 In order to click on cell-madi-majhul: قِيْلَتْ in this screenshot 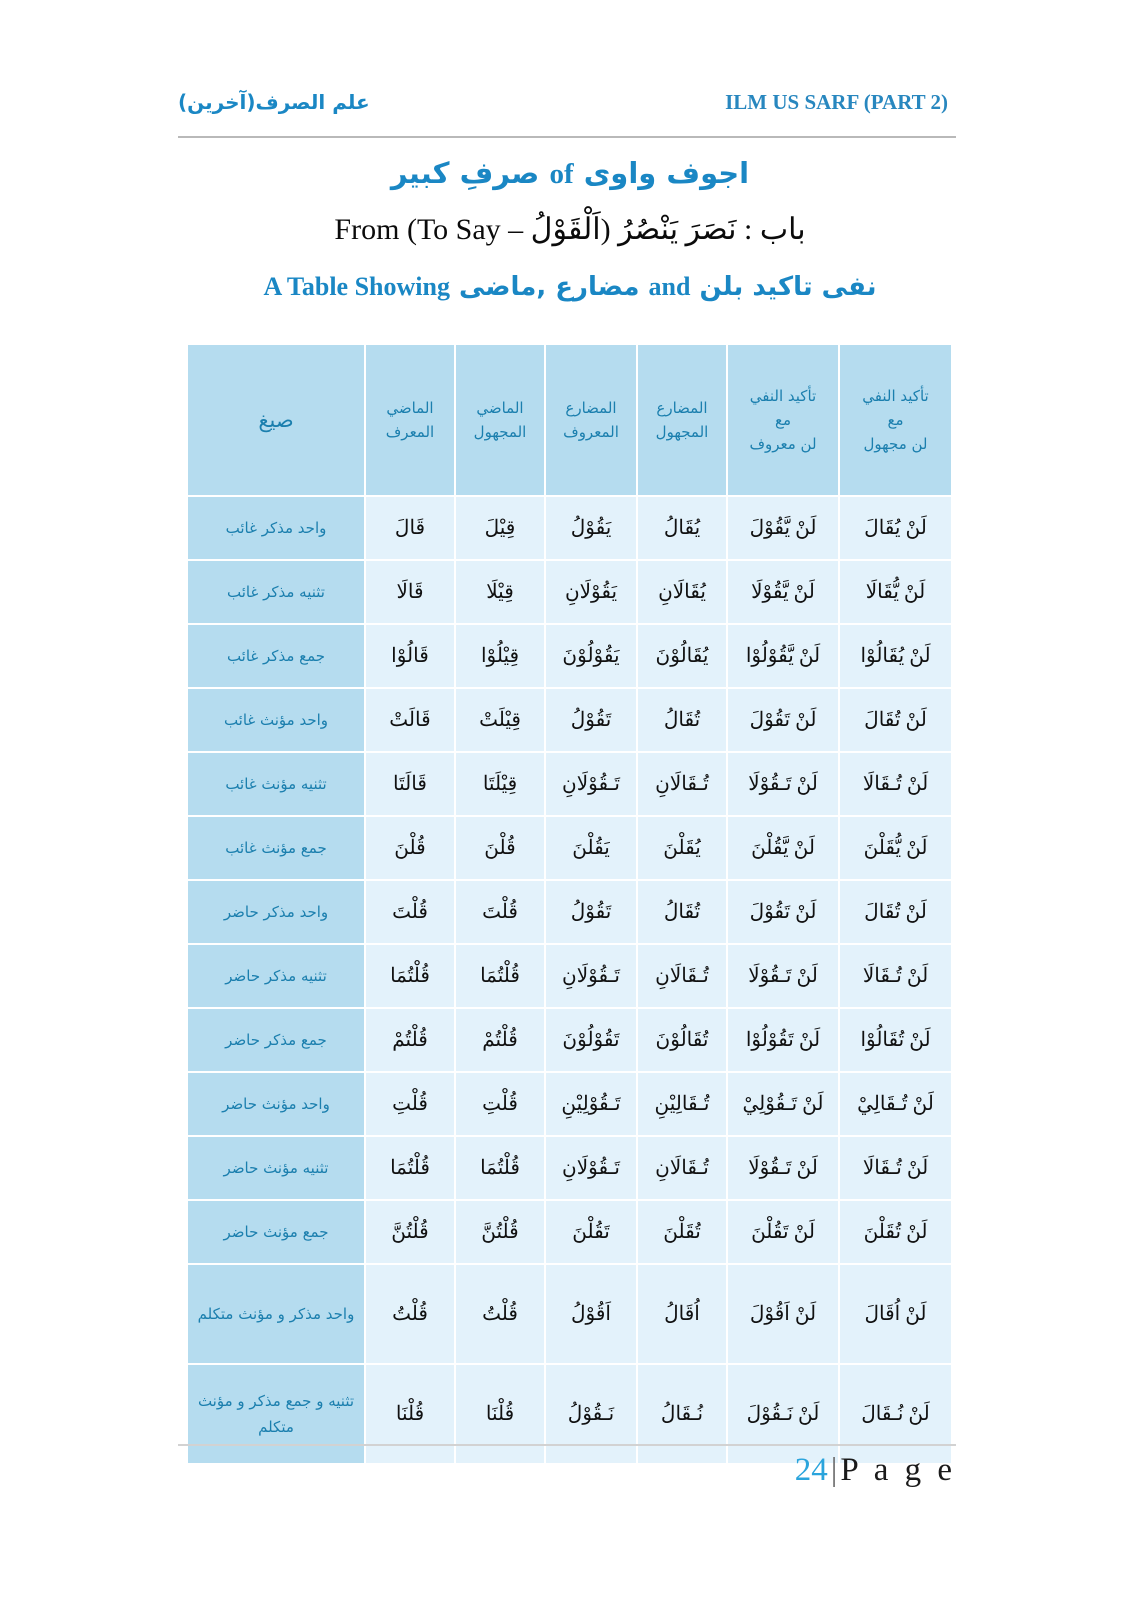, I will do `click(500, 720)`.